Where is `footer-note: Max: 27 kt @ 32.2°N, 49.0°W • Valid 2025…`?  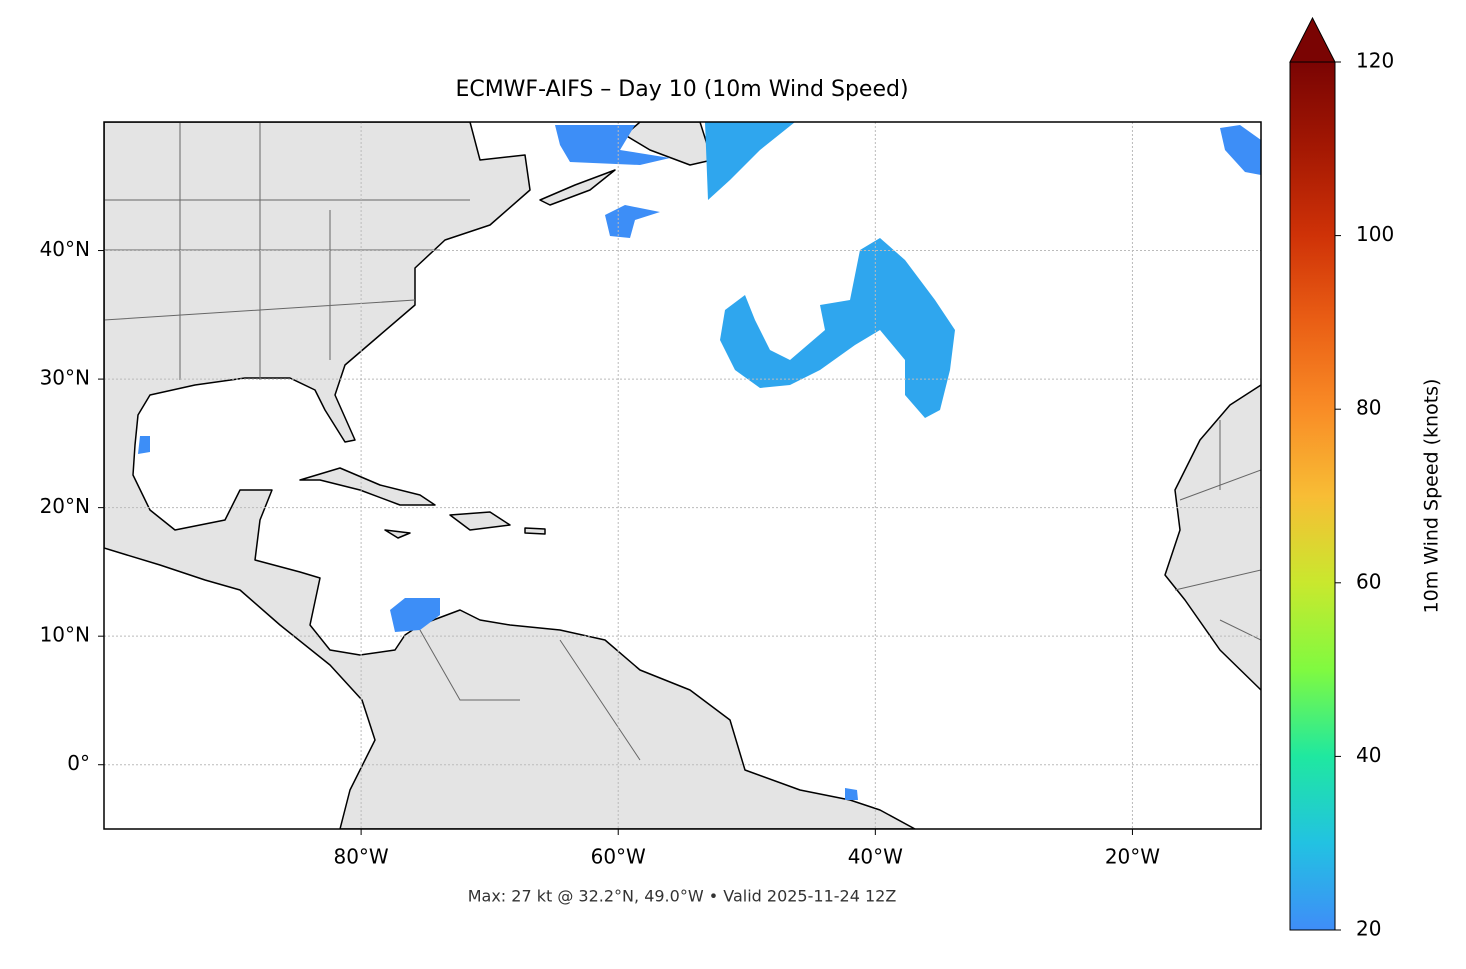 footer-note: Max: 27 kt @ 32.2°N, 49.0°W • Valid 2025… is located at coordinates (682, 896).